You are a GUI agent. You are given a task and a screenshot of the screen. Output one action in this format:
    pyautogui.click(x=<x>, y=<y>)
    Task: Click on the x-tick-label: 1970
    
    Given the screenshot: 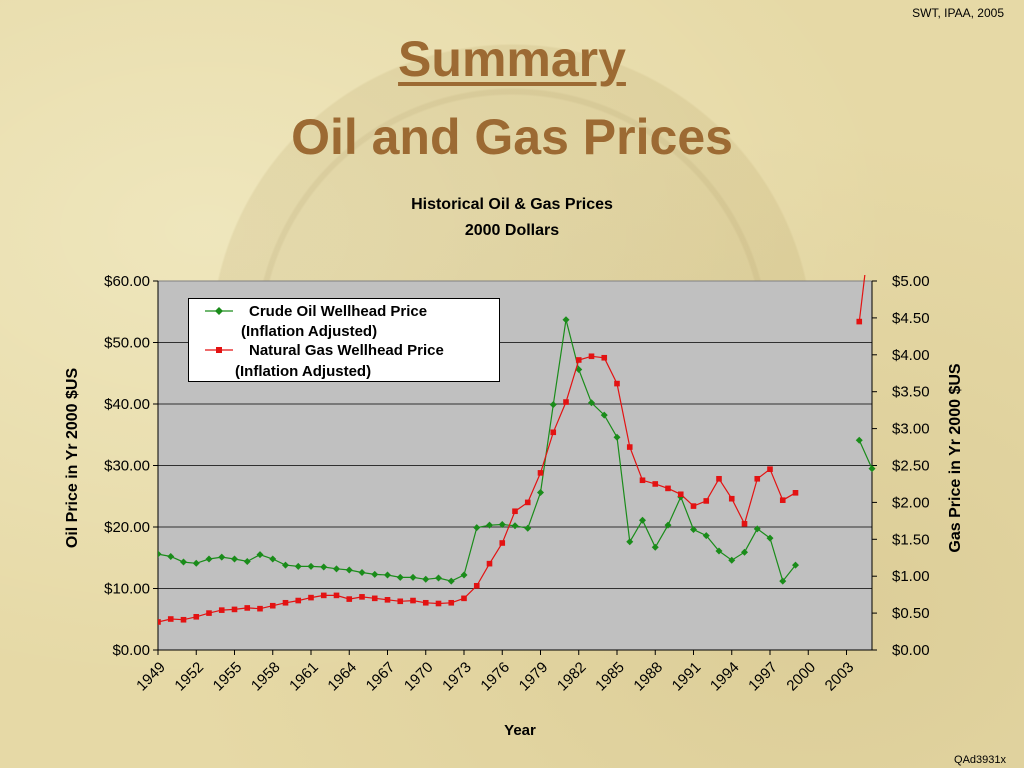 What is the action you would take?
    pyautogui.click(x=419, y=677)
    